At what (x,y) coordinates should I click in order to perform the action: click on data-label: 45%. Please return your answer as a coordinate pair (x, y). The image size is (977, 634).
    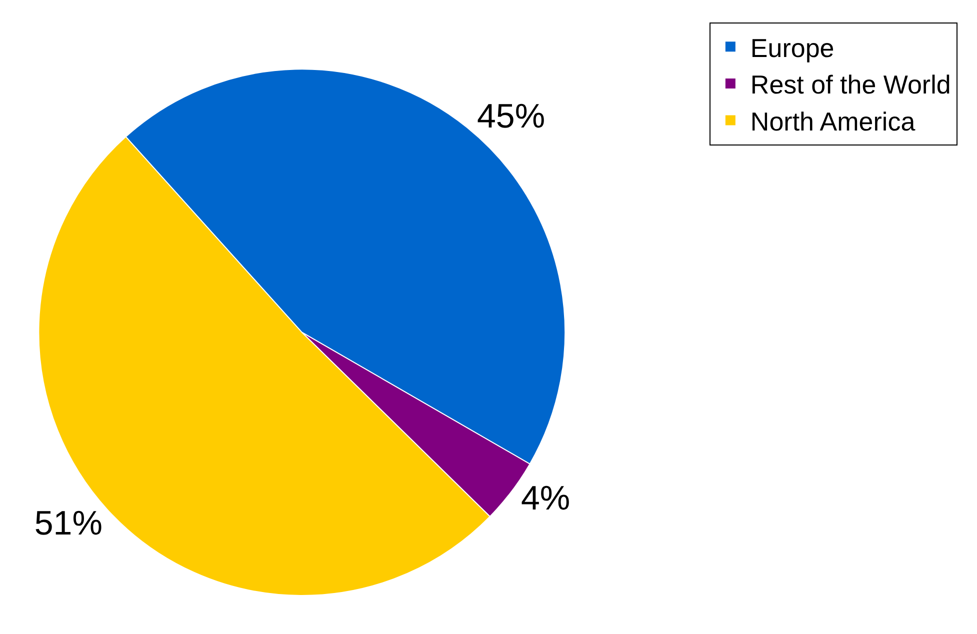
    Looking at the image, I should click on (511, 116).